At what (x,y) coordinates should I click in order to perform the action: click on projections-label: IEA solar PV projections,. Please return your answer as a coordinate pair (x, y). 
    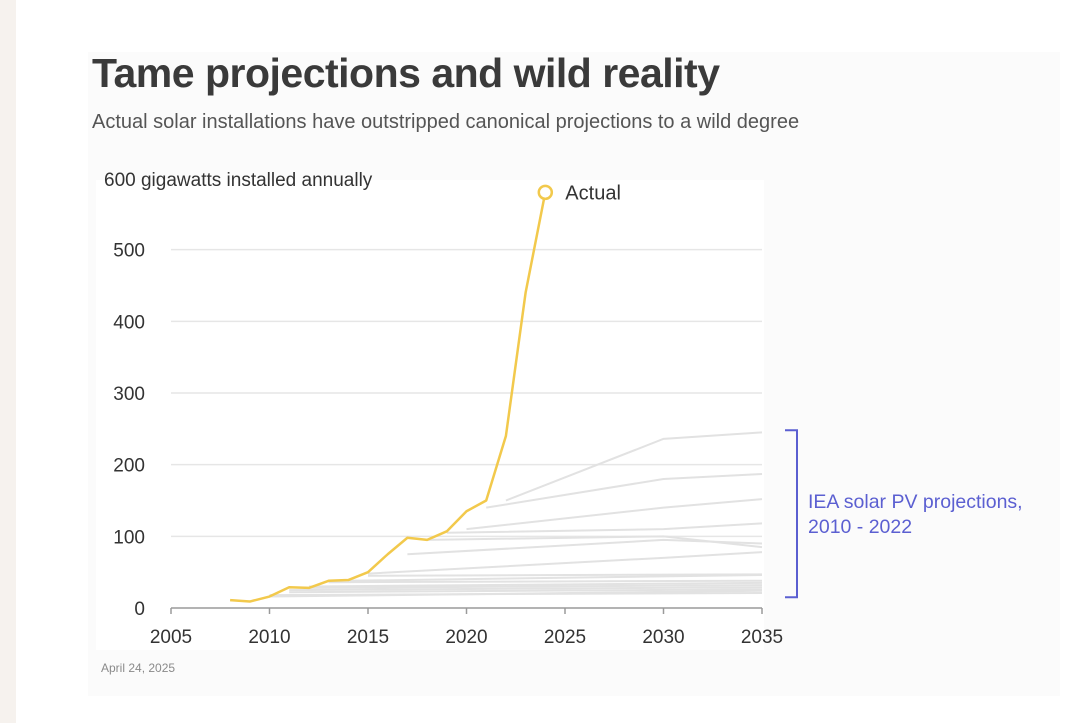
    Looking at the image, I should click on (915, 502).